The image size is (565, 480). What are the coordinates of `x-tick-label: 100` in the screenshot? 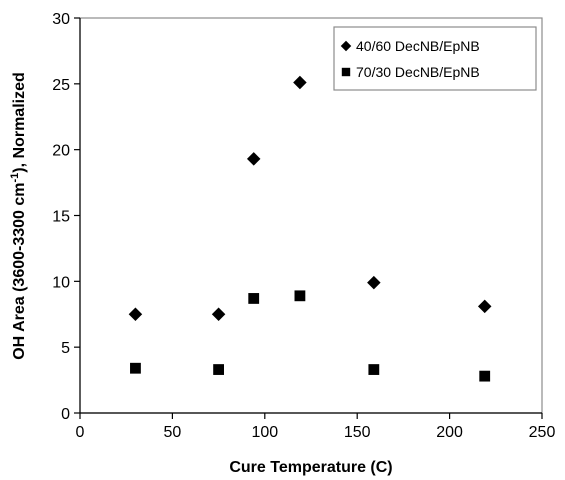 It's located at (264, 432).